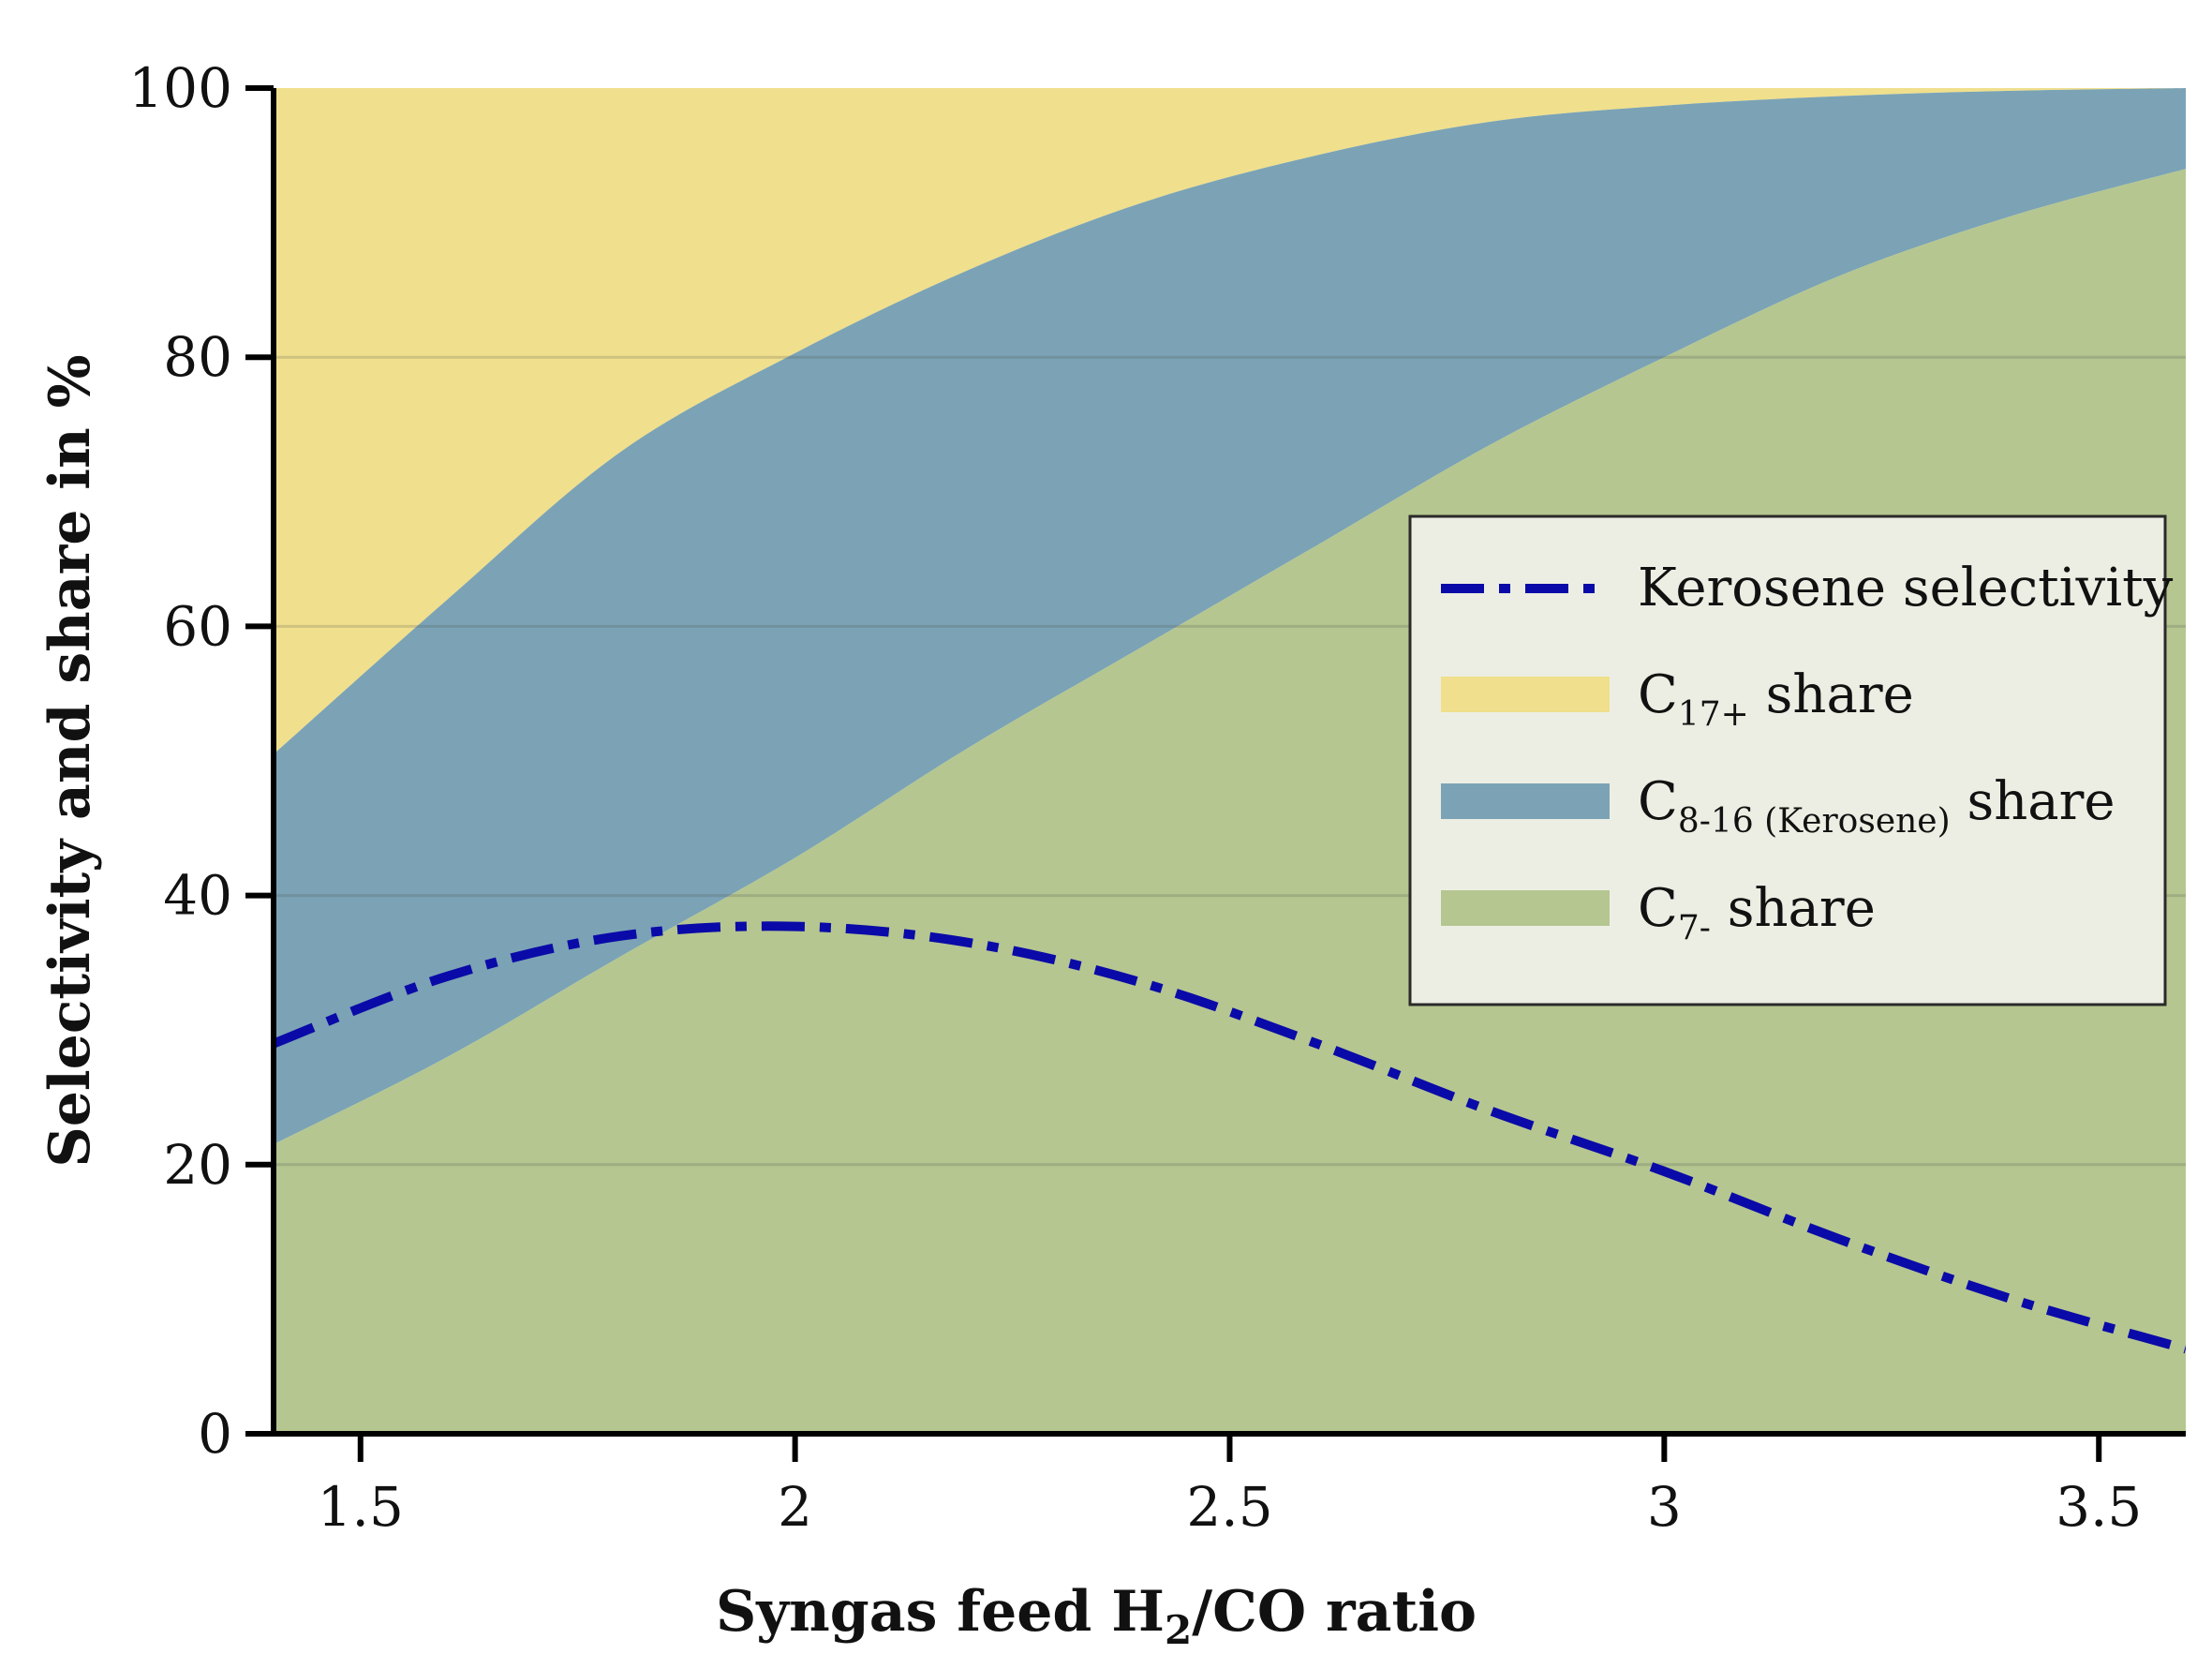 The width and height of the screenshot is (2212, 1654). I want to click on x-tick-label: 3, so click(1664, 1507).